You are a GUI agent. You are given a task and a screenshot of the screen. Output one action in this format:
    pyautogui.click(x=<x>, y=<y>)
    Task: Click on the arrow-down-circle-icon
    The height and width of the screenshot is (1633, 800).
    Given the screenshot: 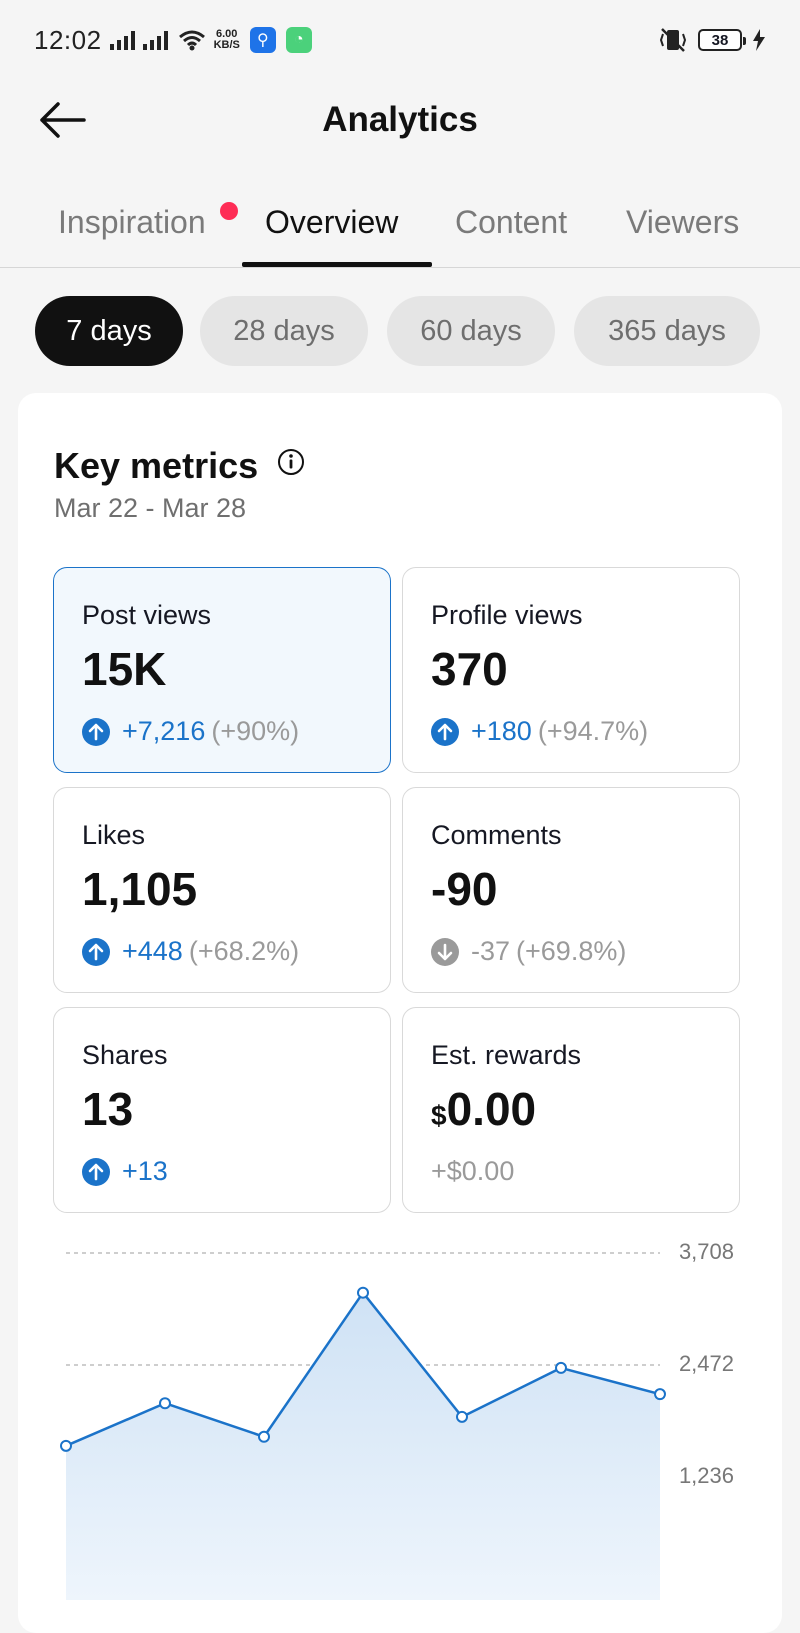 What is the action you would take?
    pyautogui.click(x=445, y=951)
    